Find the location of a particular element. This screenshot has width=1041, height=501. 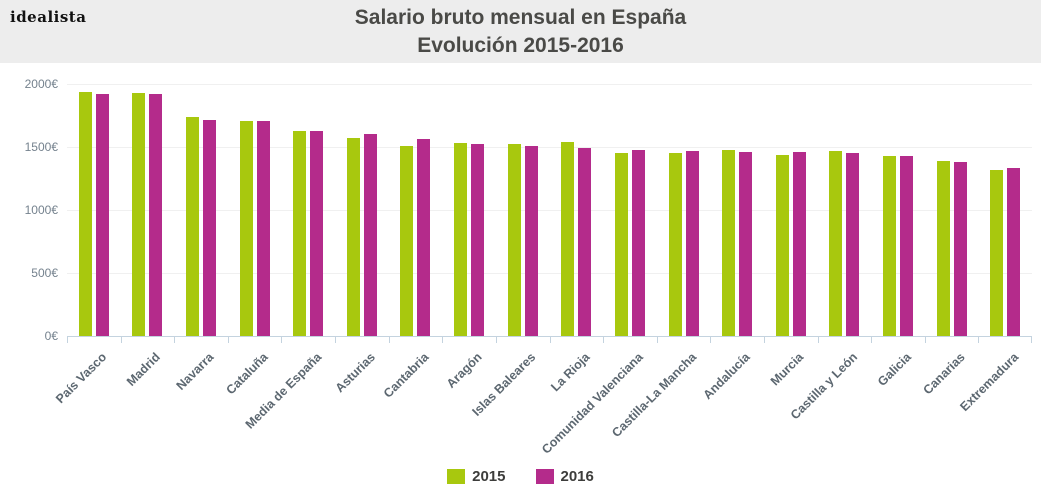

legend-item-2015: 2015 is located at coordinates (476, 476).